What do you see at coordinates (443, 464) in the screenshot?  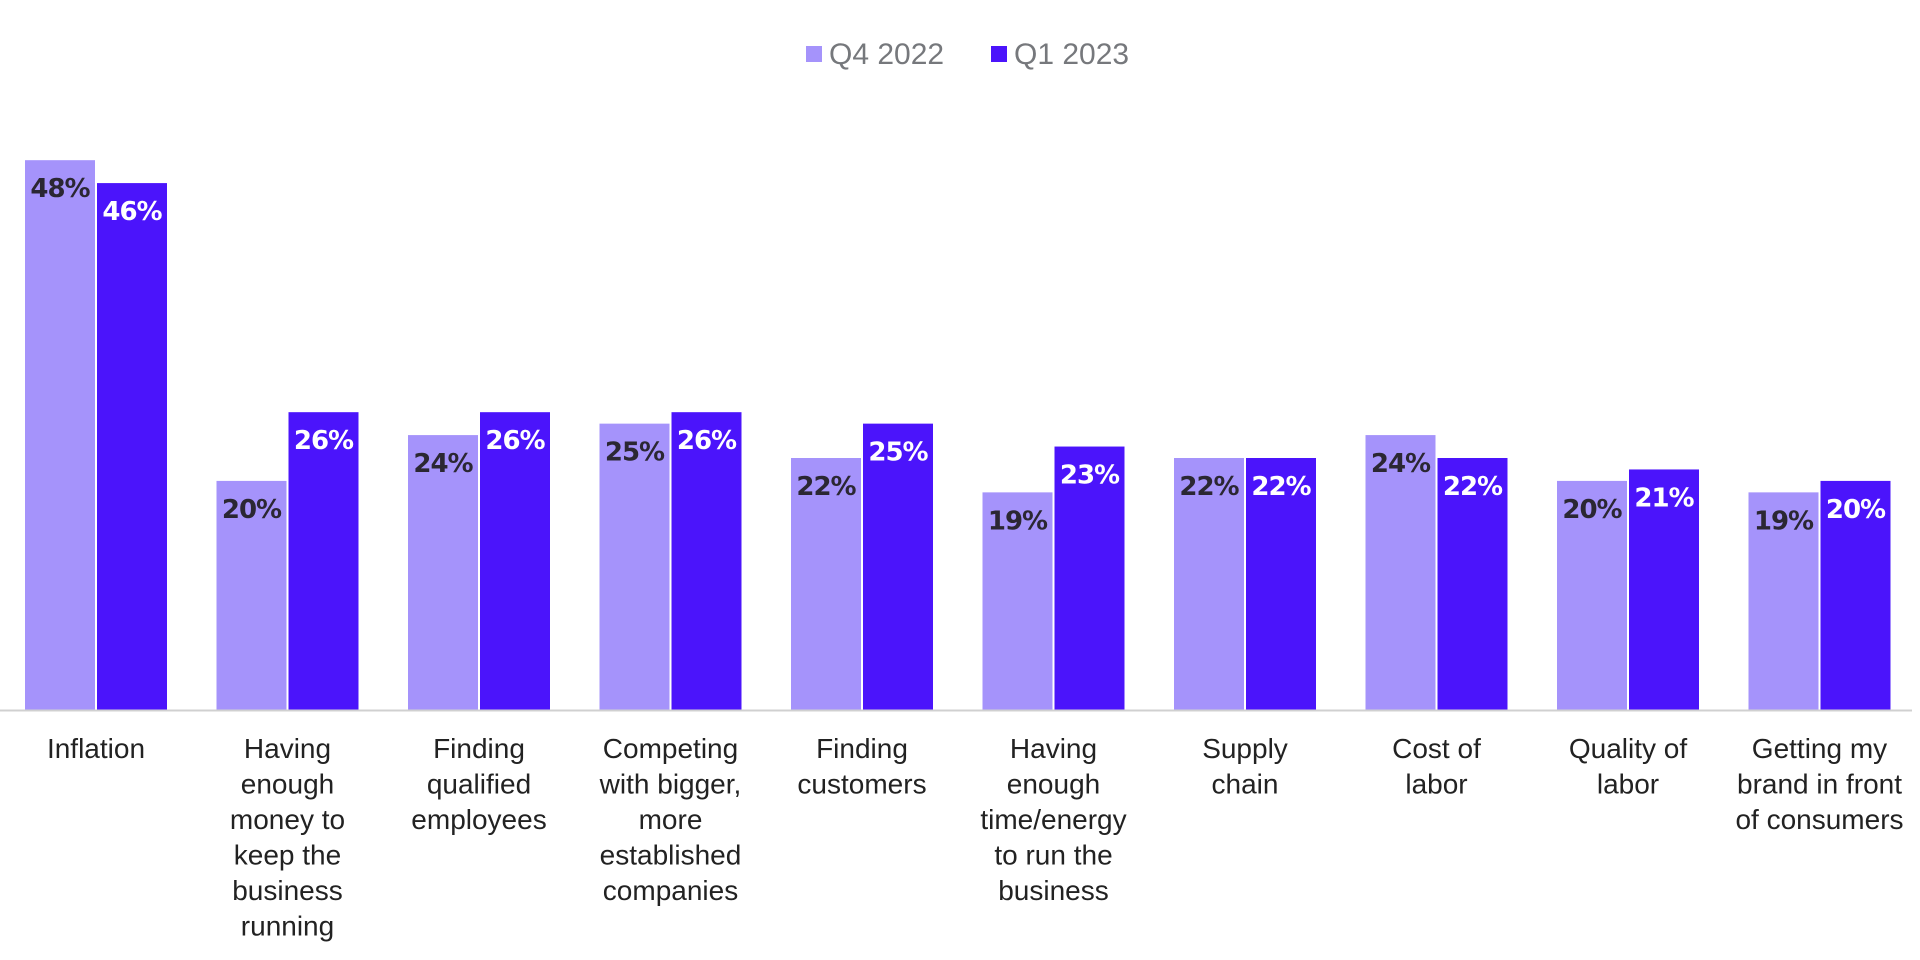 I see `value-label-q4-2022-3: 24%` at bounding box center [443, 464].